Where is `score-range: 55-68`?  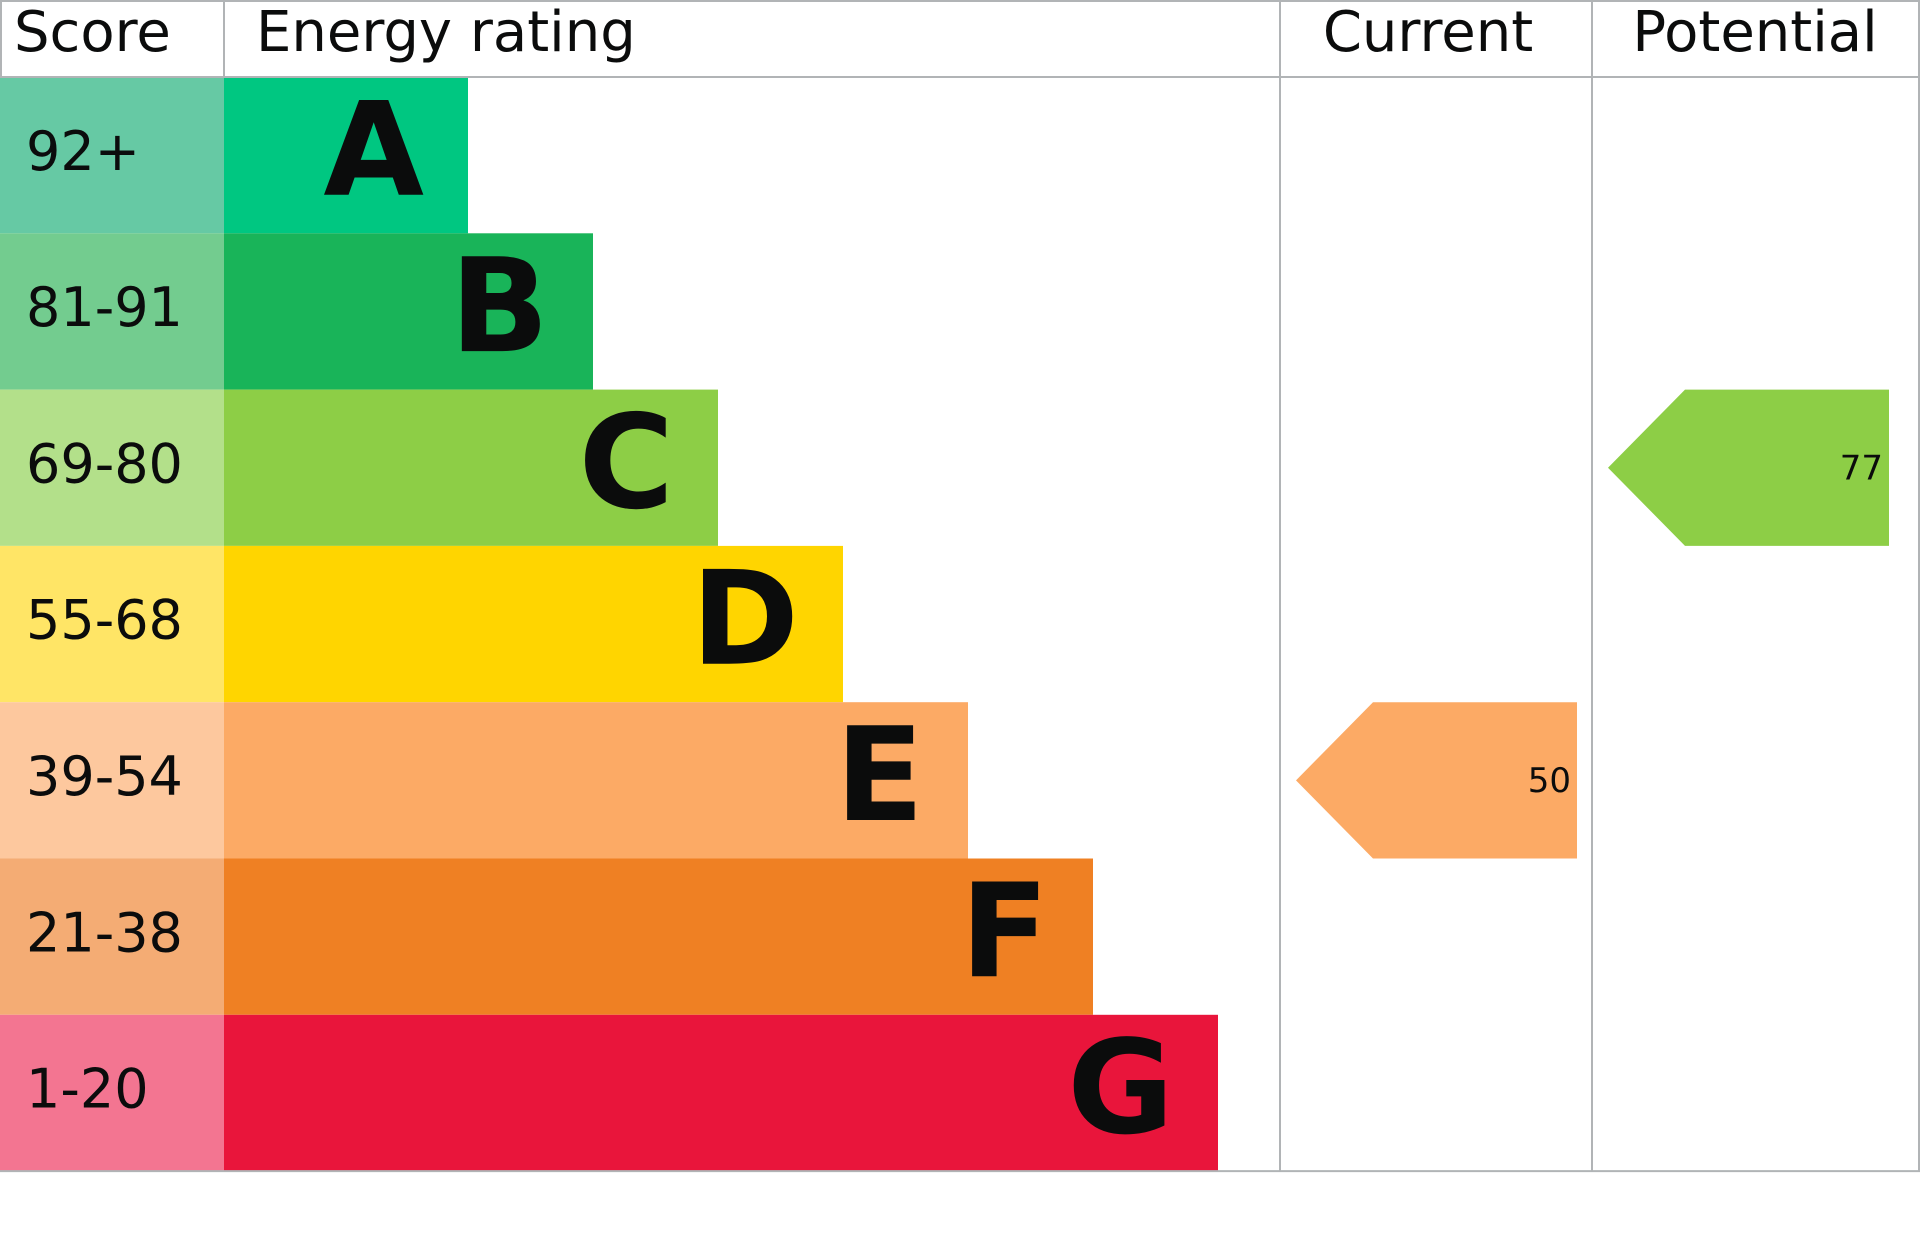 score-range: 55-68 is located at coordinates (104, 620).